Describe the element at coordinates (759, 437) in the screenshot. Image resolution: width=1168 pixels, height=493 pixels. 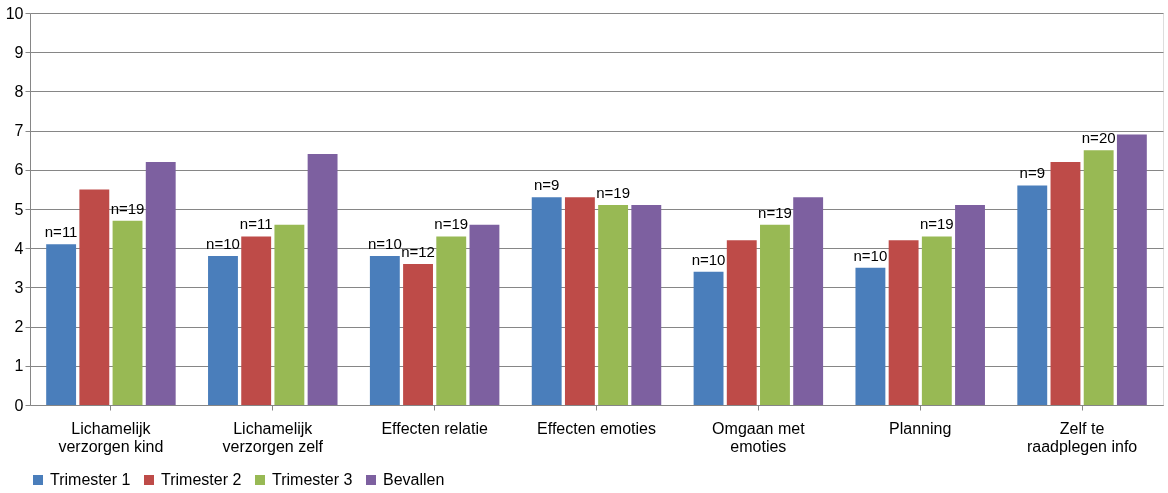
I see `x-tick-label: Omgaan met emoties` at that location.